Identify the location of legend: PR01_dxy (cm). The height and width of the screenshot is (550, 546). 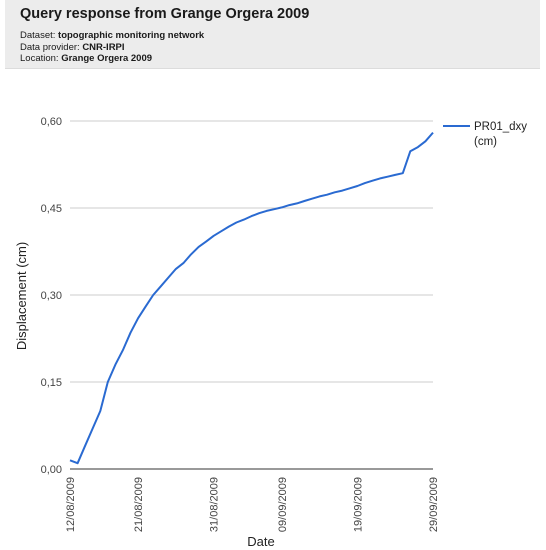
(485, 134).